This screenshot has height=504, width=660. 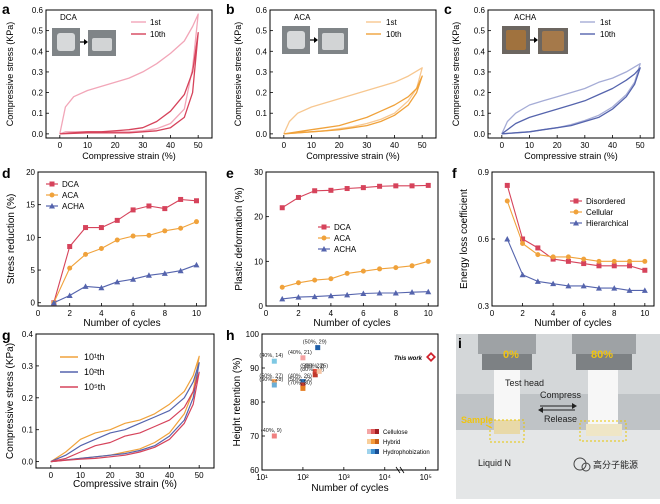 What do you see at coordinates (6, 335) in the screenshot?
I see `panel-letter: g` at bounding box center [6, 335].